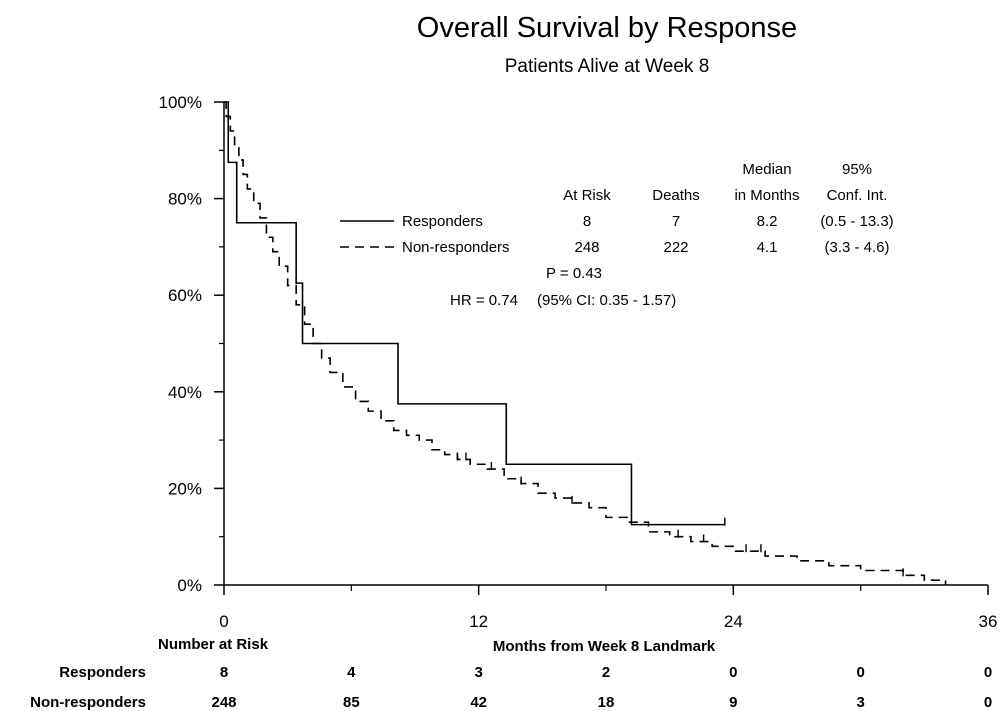 The image size is (1001, 711). What do you see at coordinates (442, 221) in the screenshot?
I see `legend-label-responders: Responders` at bounding box center [442, 221].